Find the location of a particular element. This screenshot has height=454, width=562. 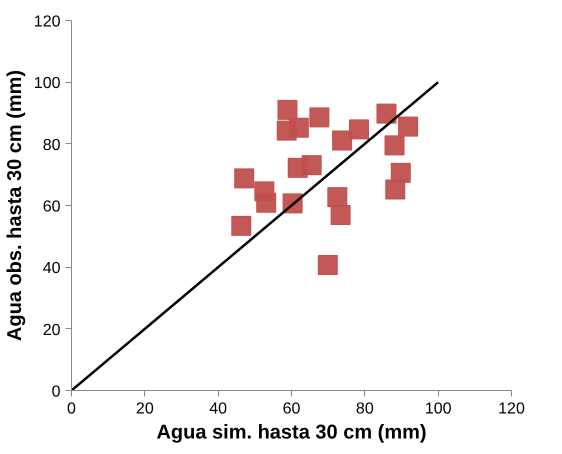

x-tick-label: 0 is located at coordinates (71, 409).